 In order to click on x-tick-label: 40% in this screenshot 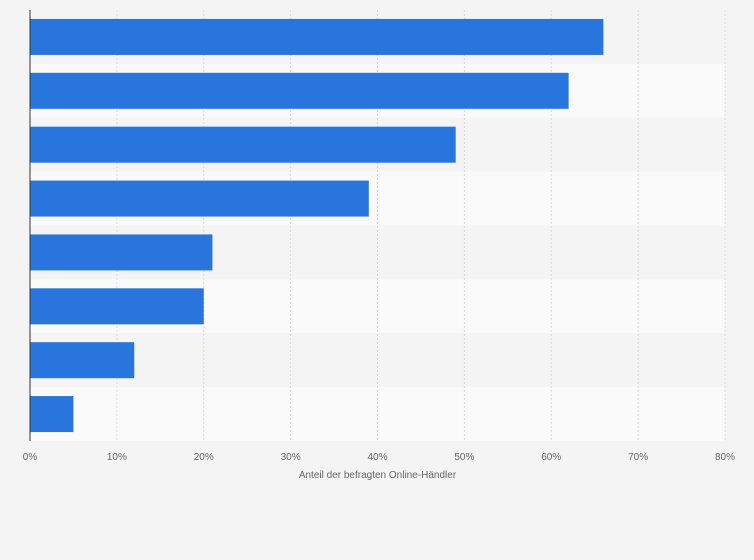, I will do `click(377, 457)`.